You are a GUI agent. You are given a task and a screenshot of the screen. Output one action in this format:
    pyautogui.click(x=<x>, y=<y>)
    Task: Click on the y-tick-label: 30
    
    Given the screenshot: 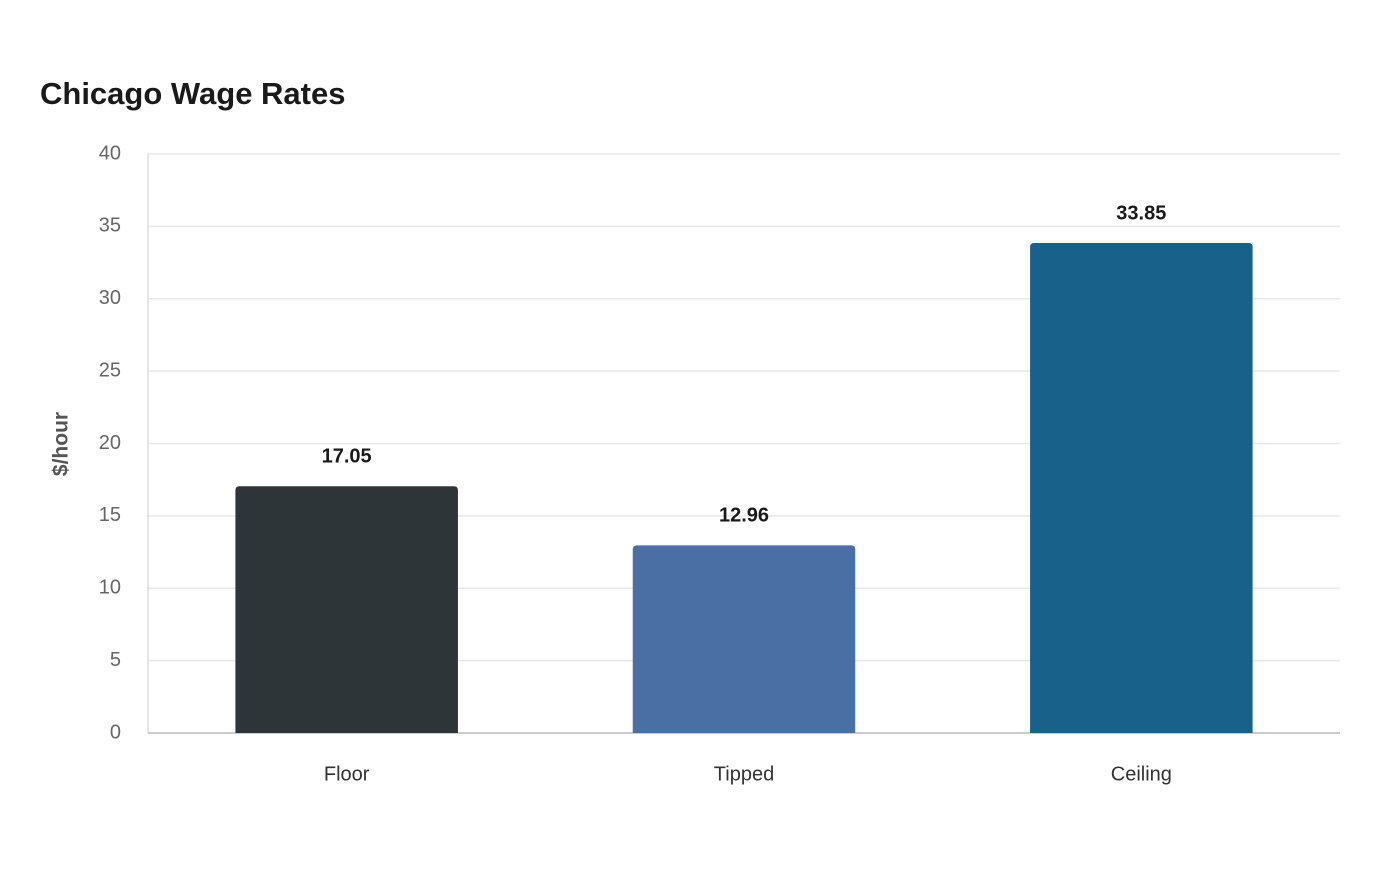 What is the action you would take?
    pyautogui.click(x=110, y=298)
    